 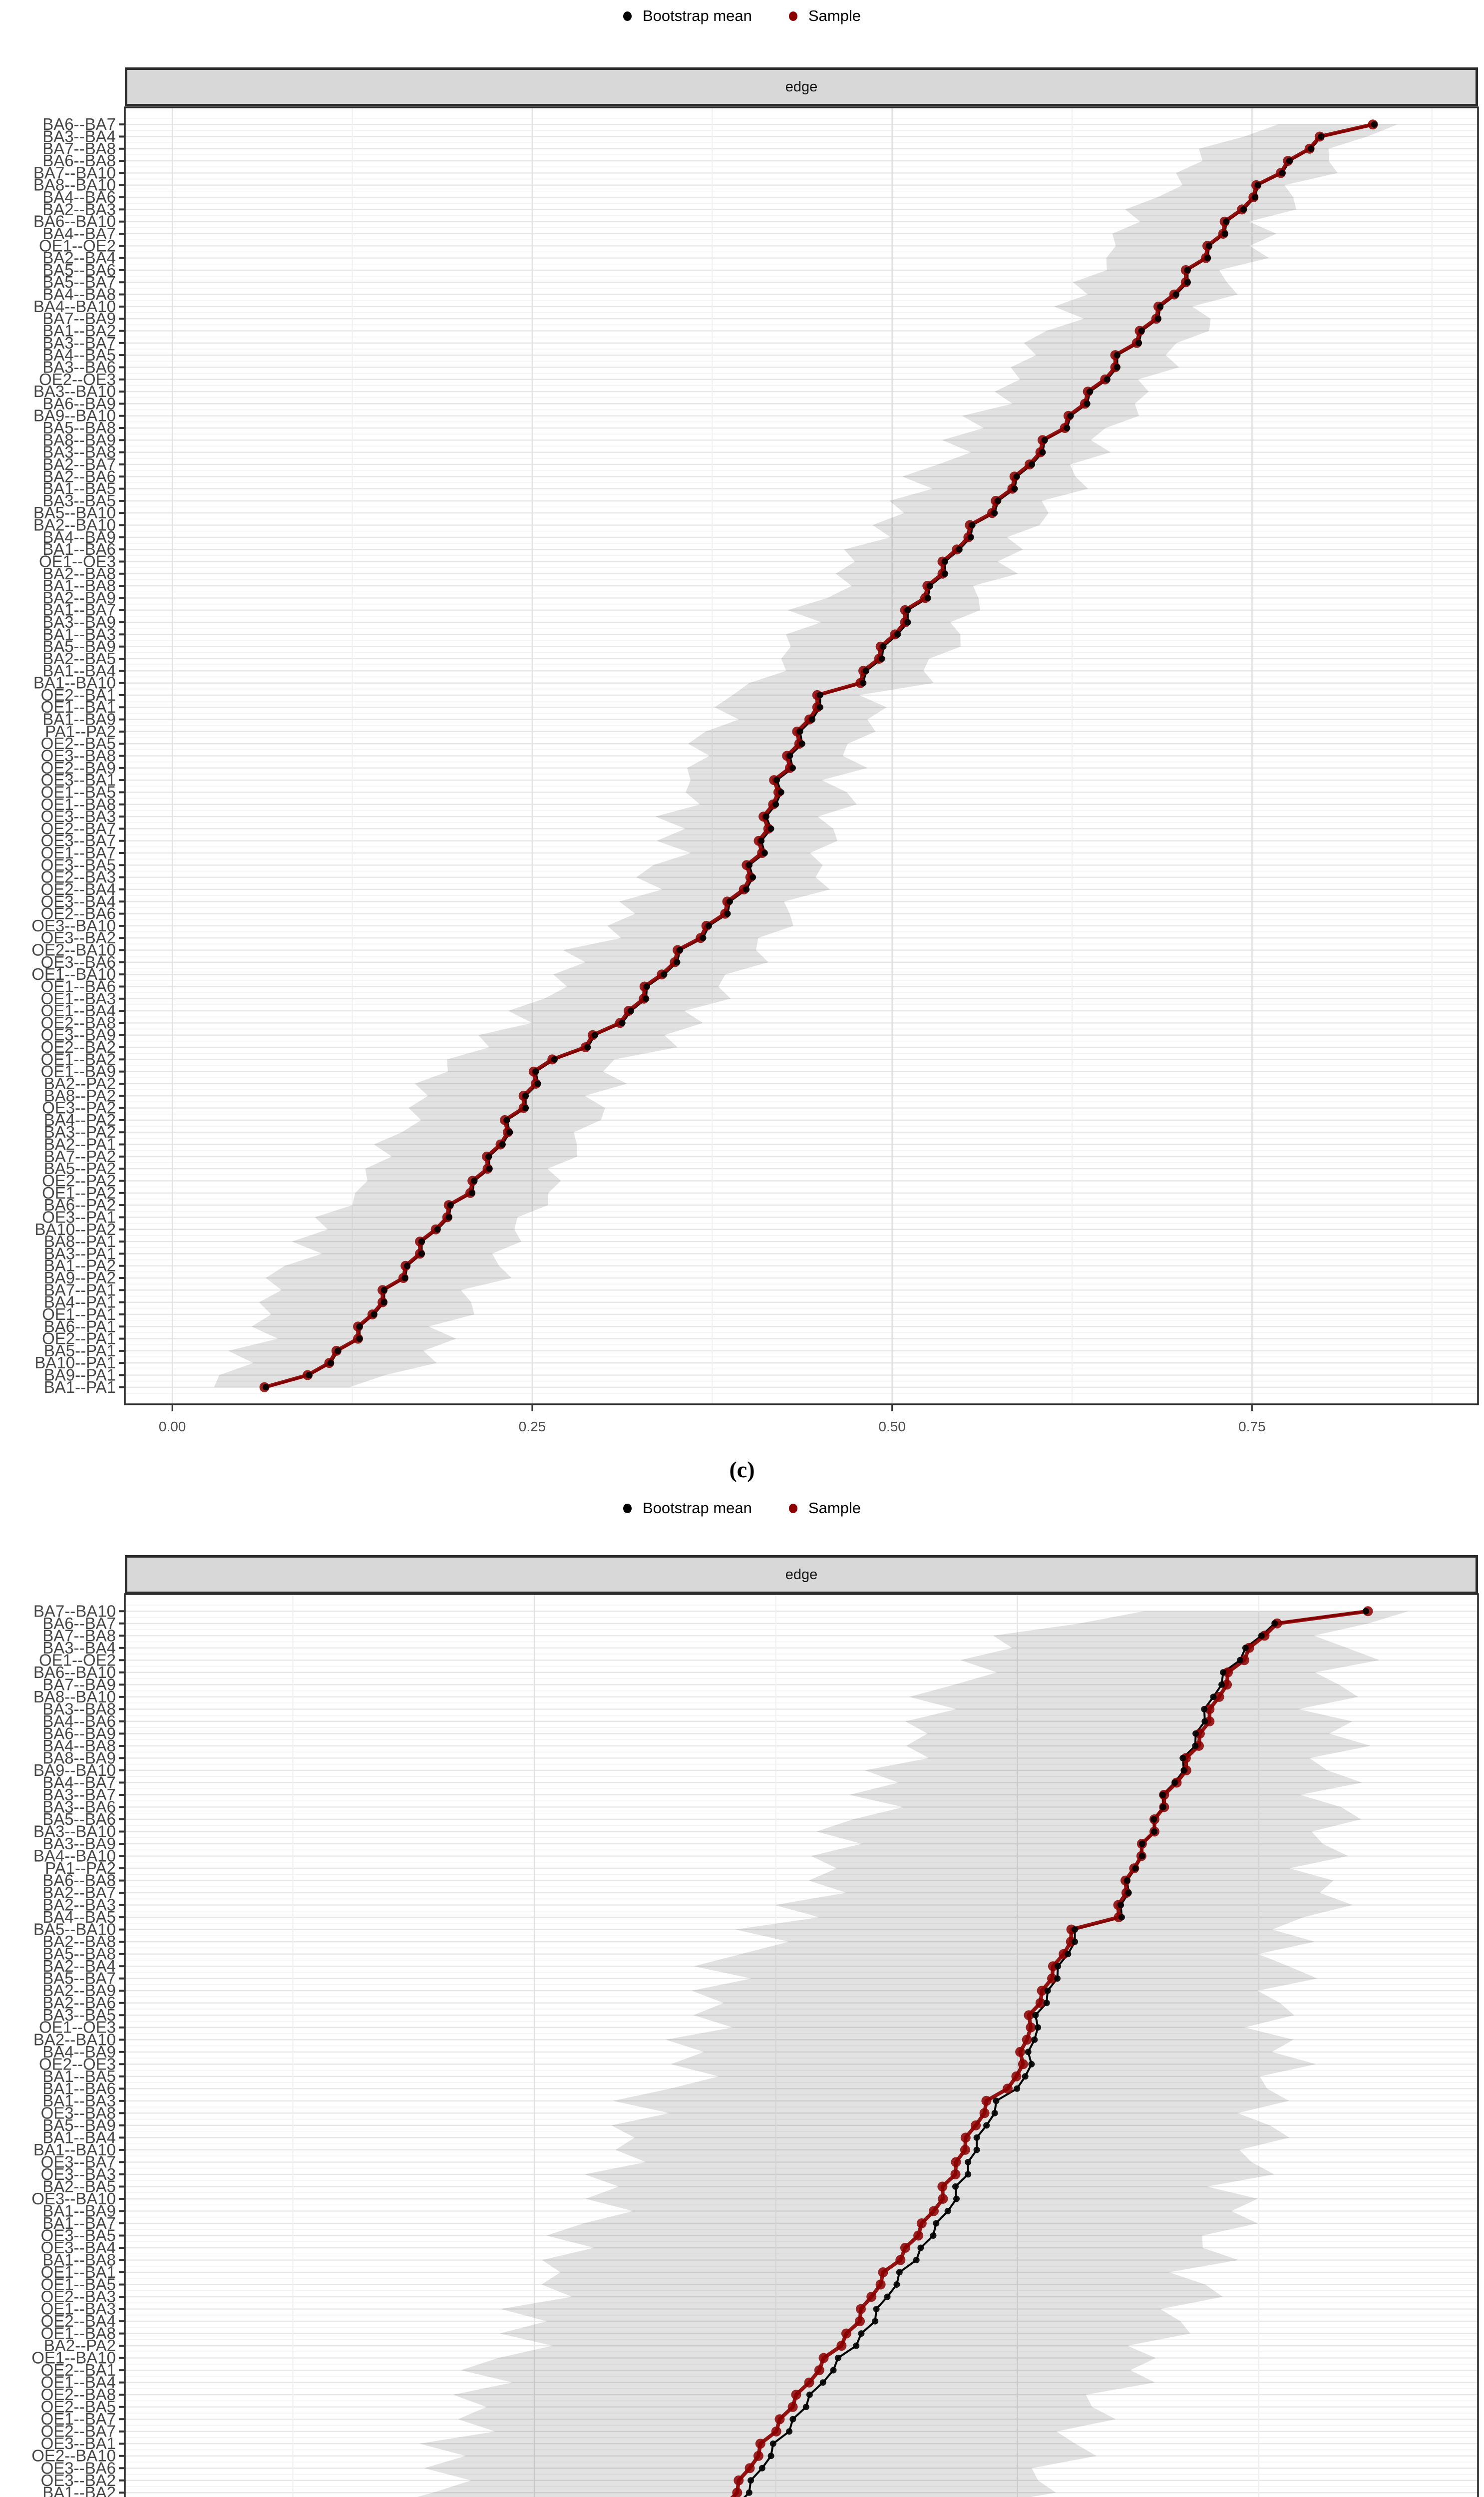 What do you see at coordinates (79, 2125) in the screenshot?
I see `y-axis-label: BA5--BA9` at bounding box center [79, 2125].